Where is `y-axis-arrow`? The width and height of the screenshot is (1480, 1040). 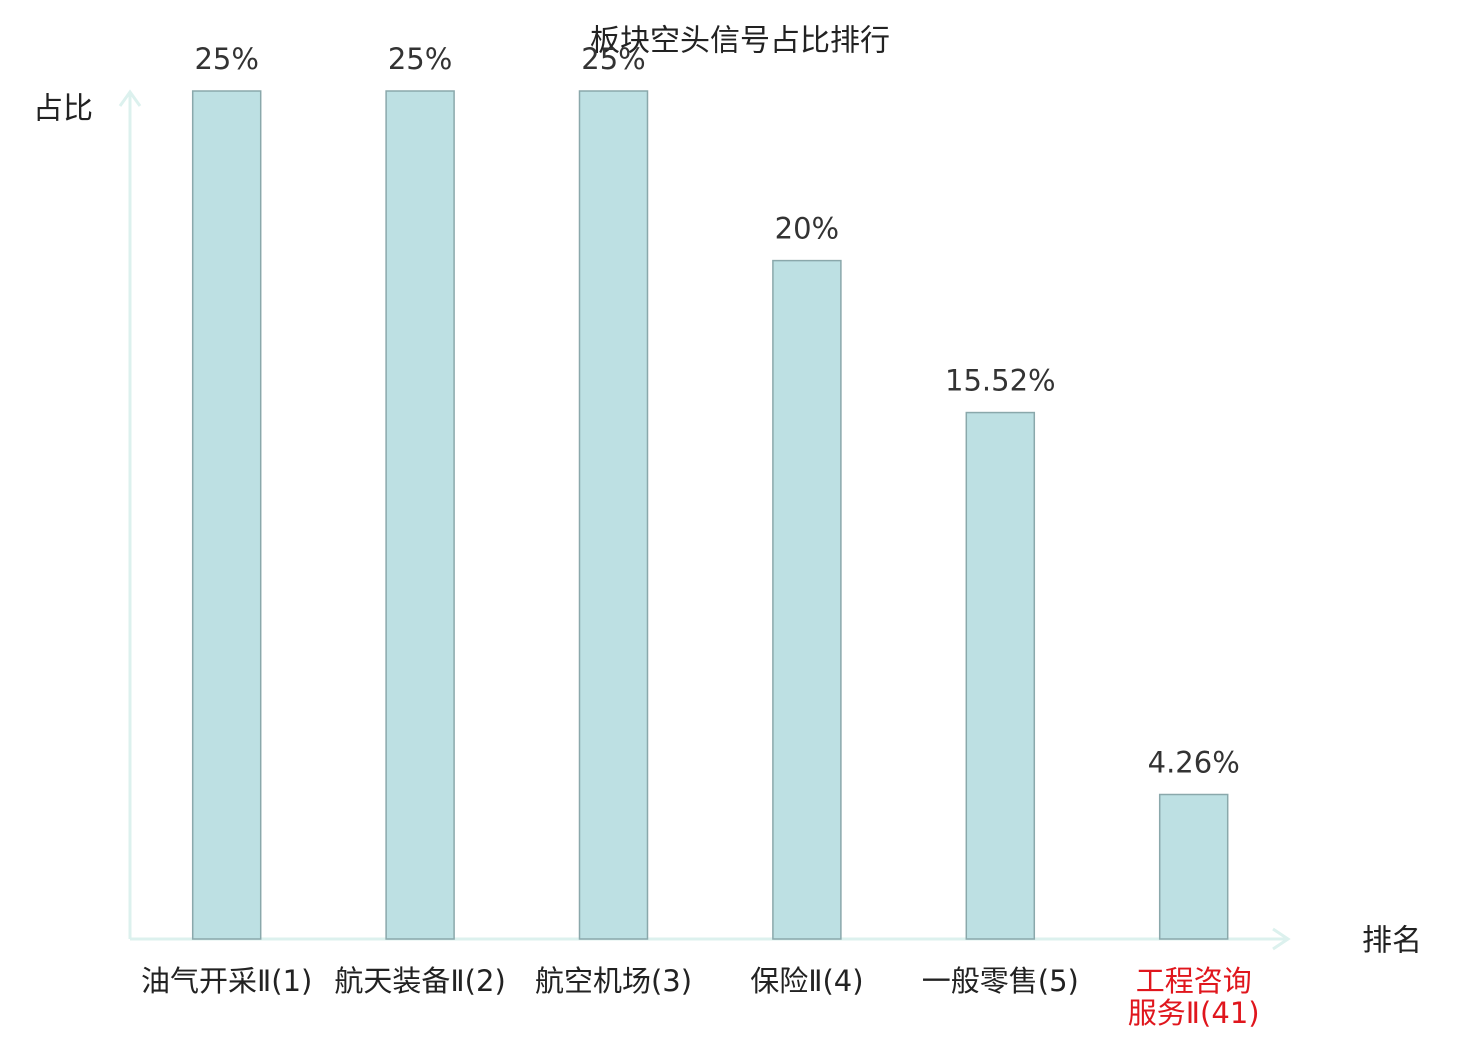 y-axis-arrow is located at coordinates (130, 98).